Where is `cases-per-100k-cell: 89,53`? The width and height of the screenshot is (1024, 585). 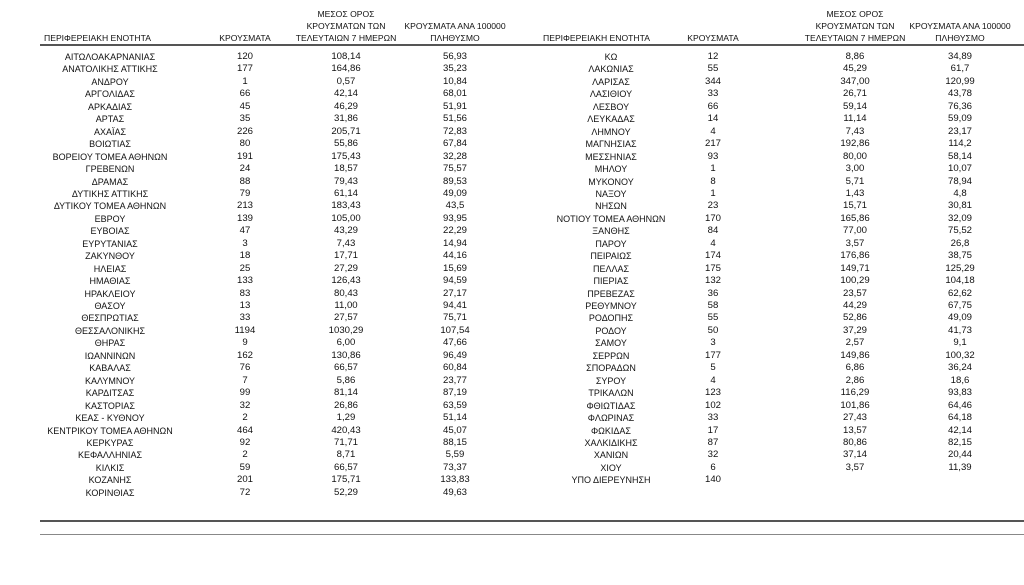
cases-per-100k-cell: 89,53 is located at coordinates (454, 181).